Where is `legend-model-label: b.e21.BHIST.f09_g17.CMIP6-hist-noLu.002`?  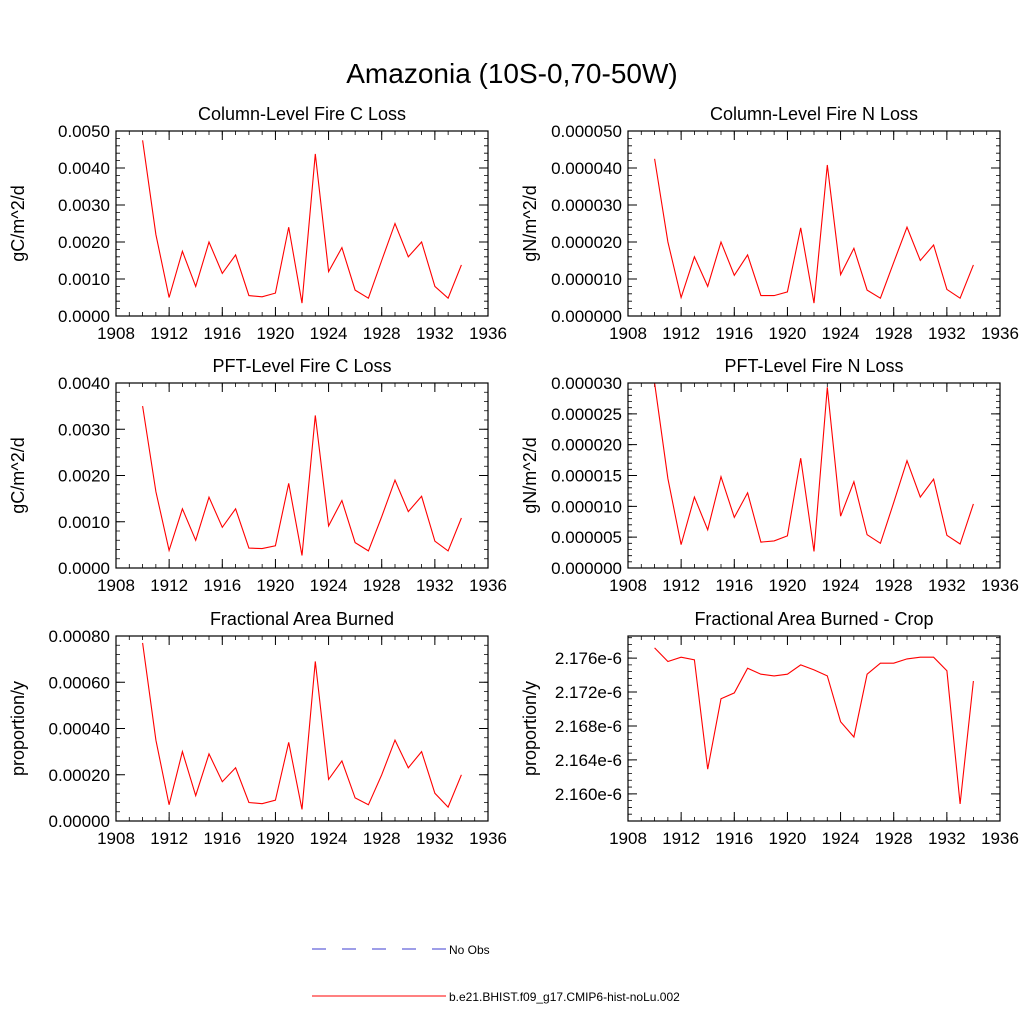 legend-model-label: b.e21.BHIST.f09_g17.CMIP6-hist-noLu.002 is located at coordinates (564, 997).